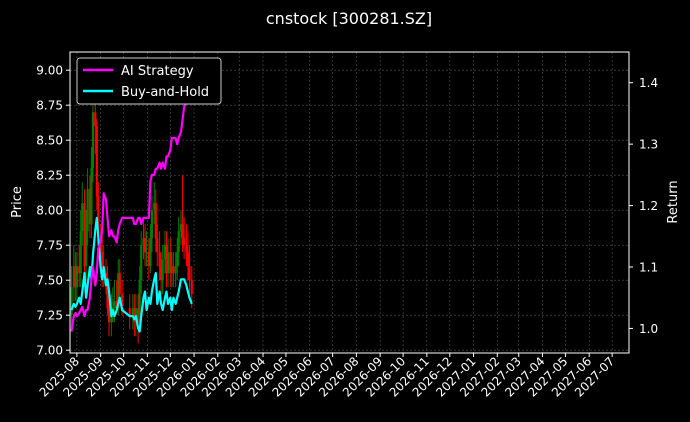 This screenshot has width=690, height=422. I want to click on candles, so click(131, 214).